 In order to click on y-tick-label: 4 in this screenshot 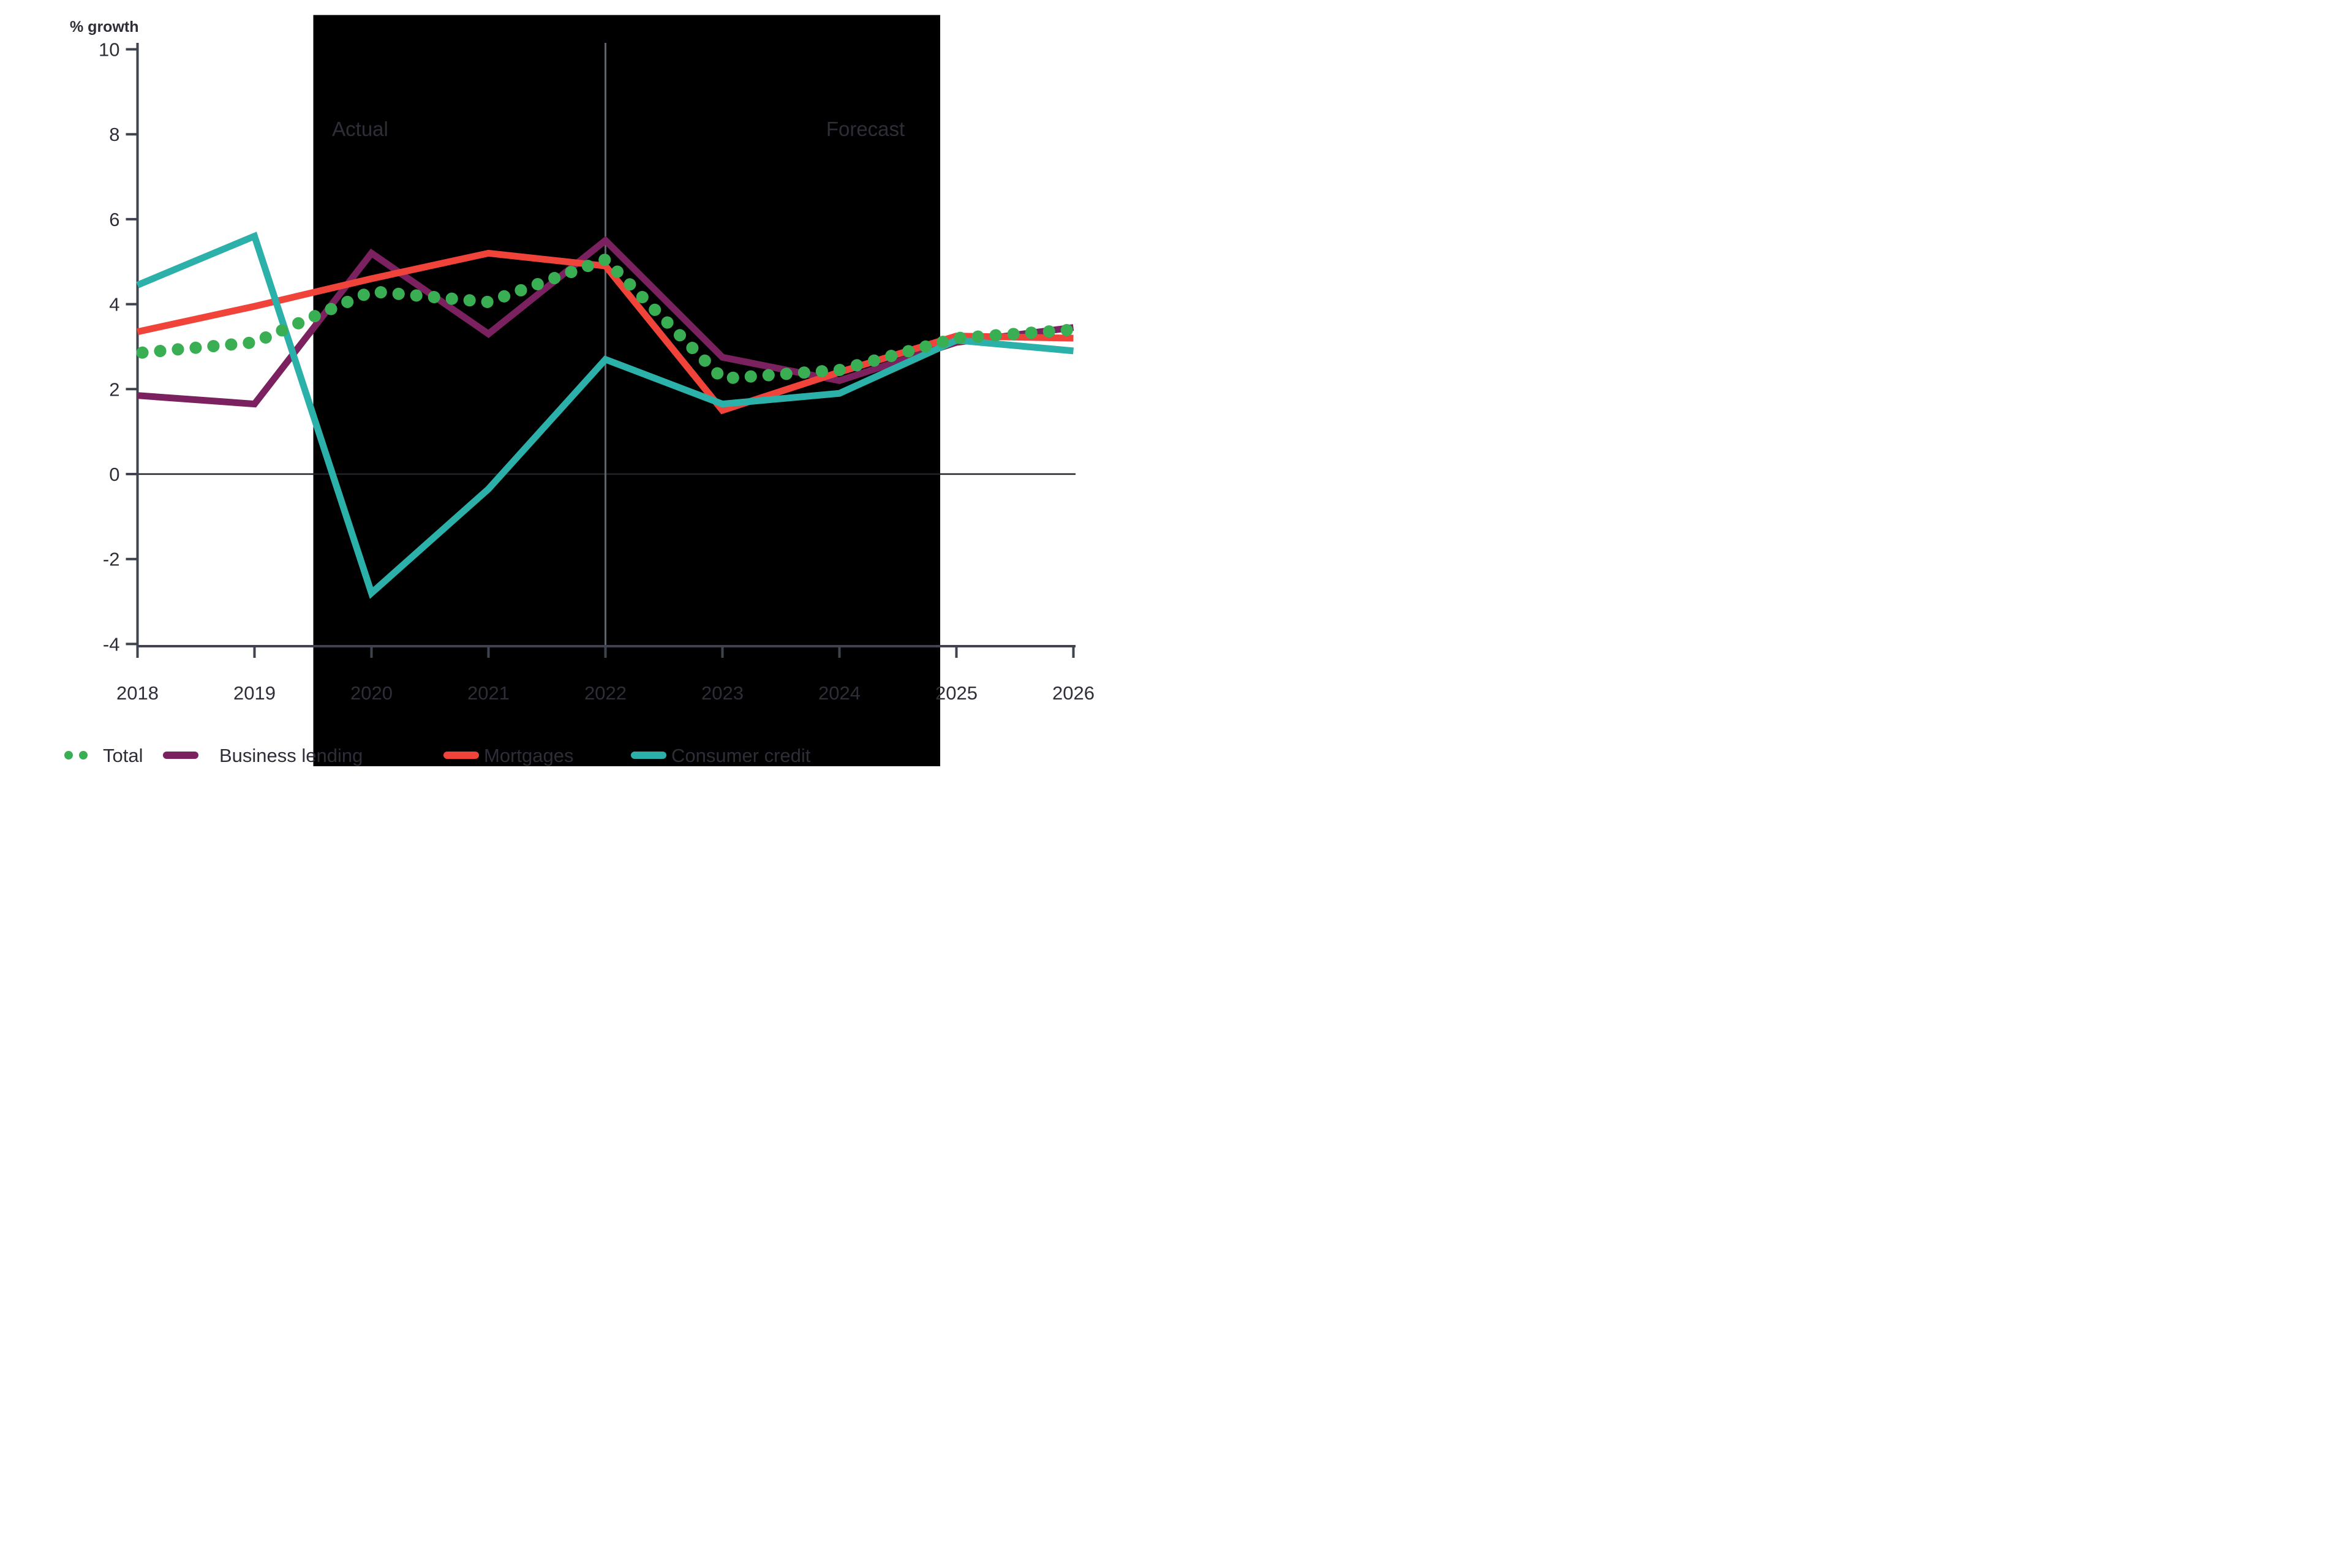, I will do `click(114, 305)`.